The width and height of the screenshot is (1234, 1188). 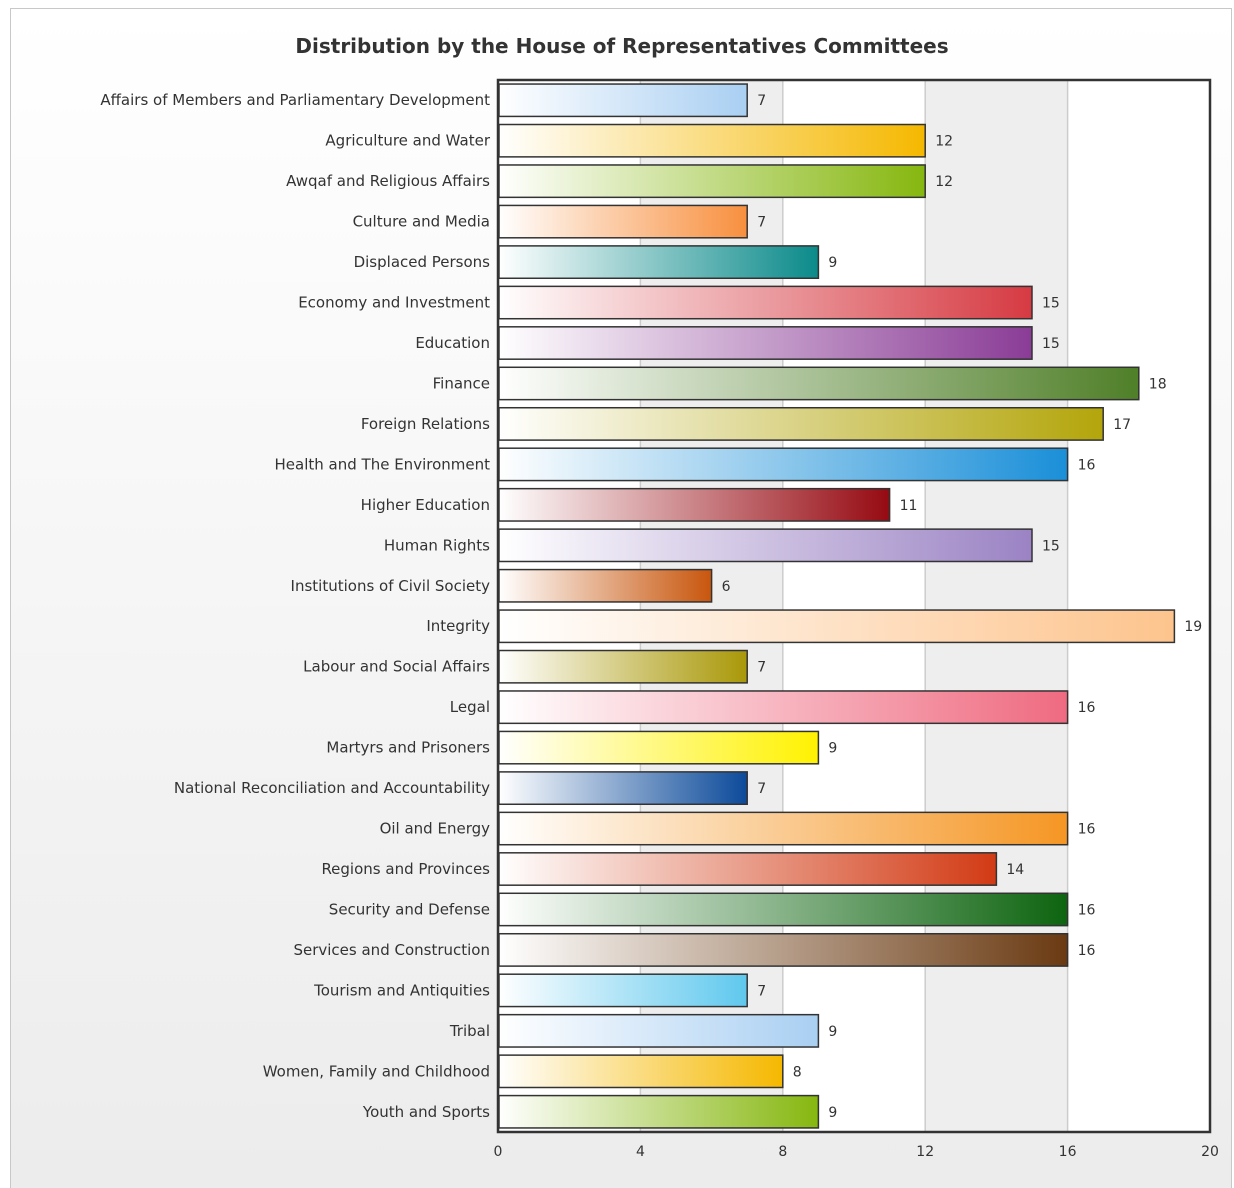 I want to click on category-label: Higher Education, so click(x=425, y=505).